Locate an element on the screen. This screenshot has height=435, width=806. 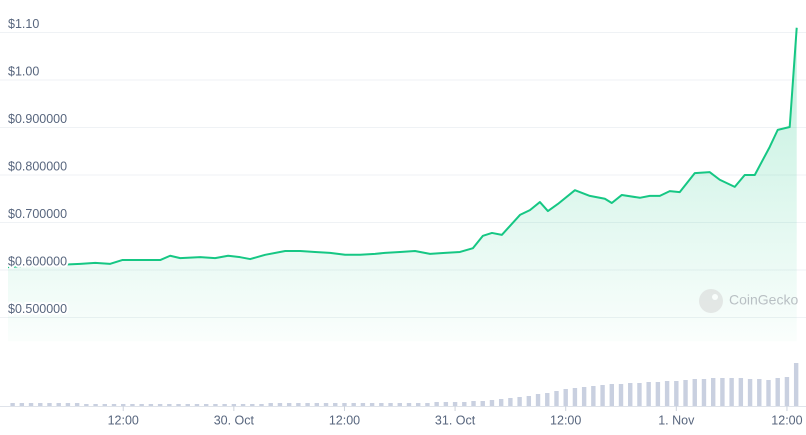
y-tick-label: $1.00 is located at coordinates (23, 71).